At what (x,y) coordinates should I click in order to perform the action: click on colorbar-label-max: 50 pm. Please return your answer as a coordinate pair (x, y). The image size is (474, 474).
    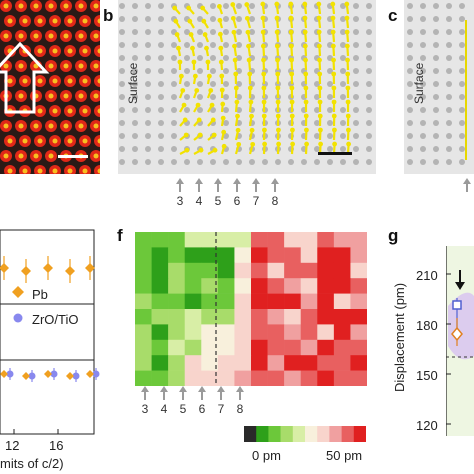
    Looking at the image, I should click on (344, 455).